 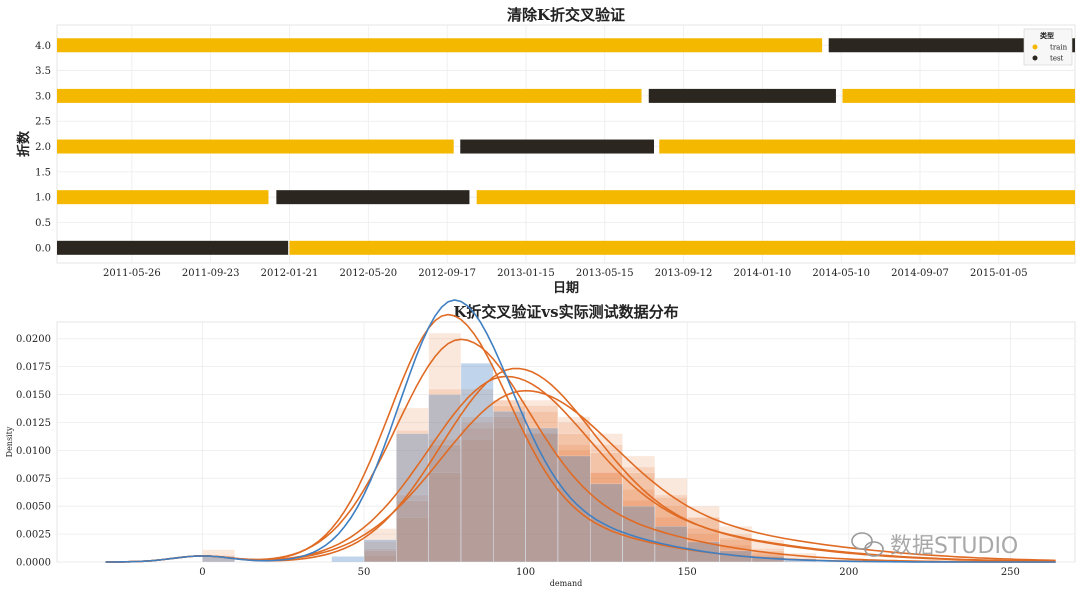 I want to click on legend-box, so click(x=1048, y=47).